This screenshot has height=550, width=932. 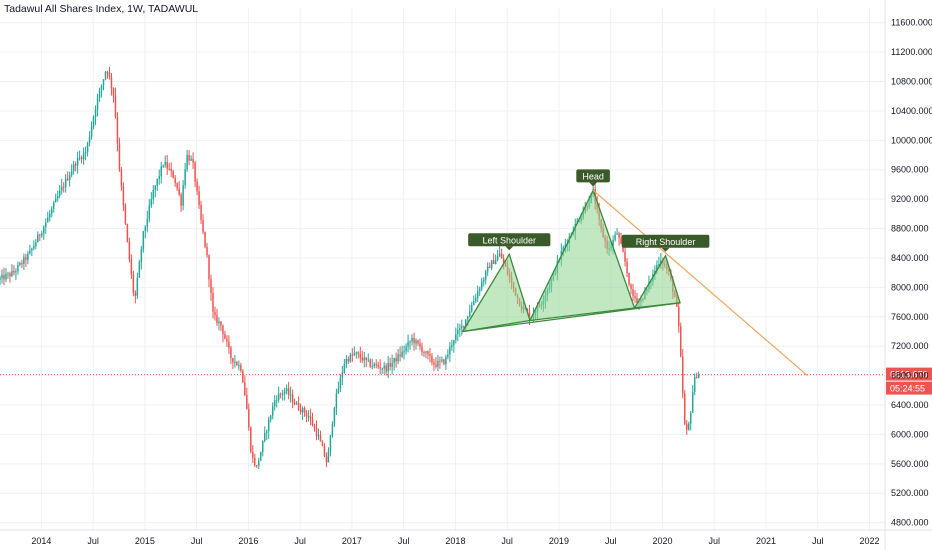 I want to click on pattern-label: Left Shoulder, so click(x=509, y=242).